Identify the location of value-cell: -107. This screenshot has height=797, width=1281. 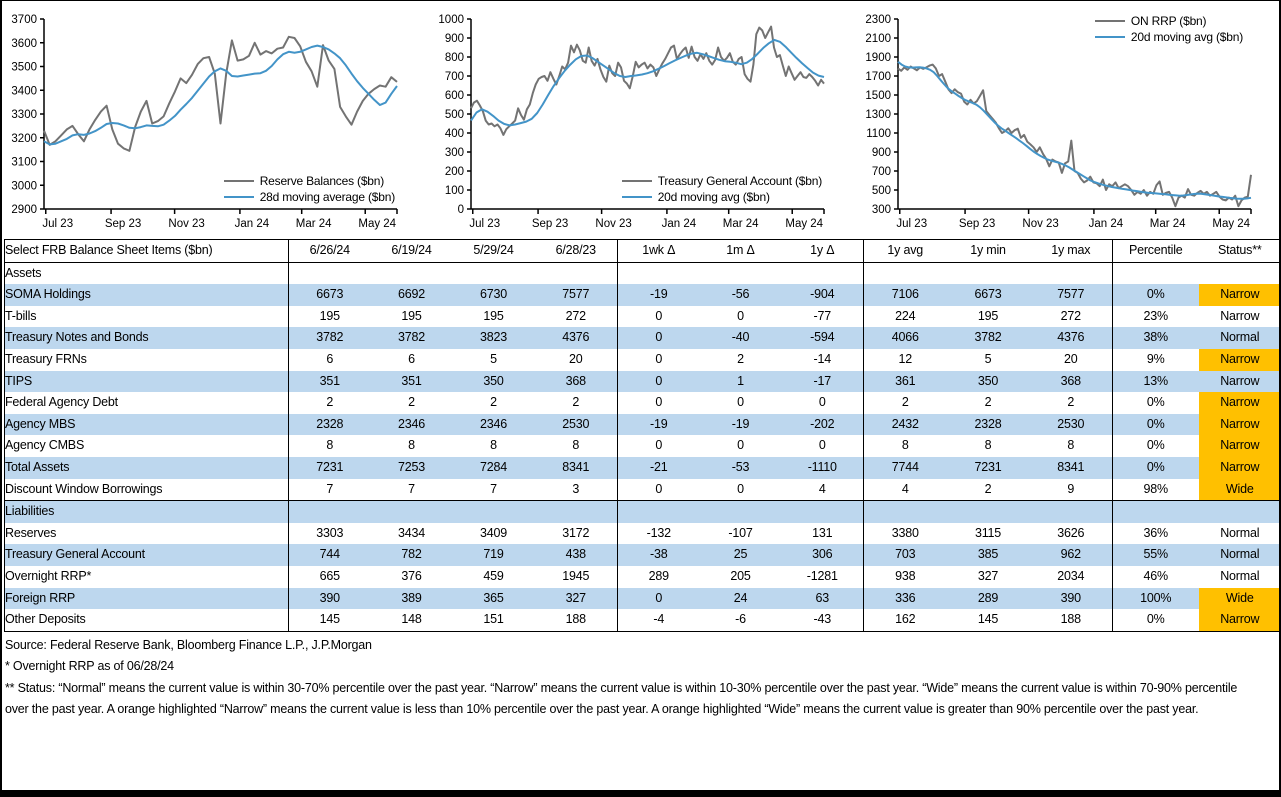
(740, 532).